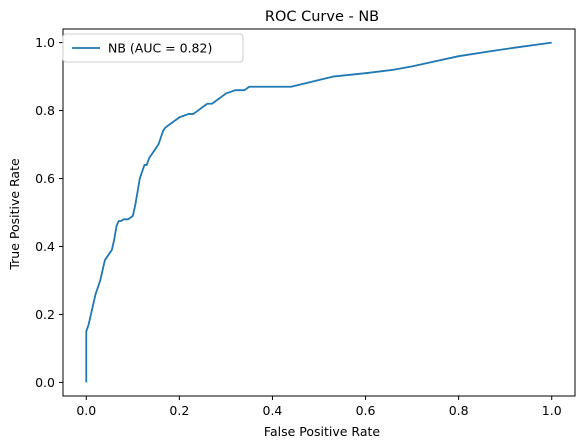 The height and width of the screenshot is (441, 579). What do you see at coordinates (45, 382) in the screenshot?
I see `y-tick-label: 0.0` at bounding box center [45, 382].